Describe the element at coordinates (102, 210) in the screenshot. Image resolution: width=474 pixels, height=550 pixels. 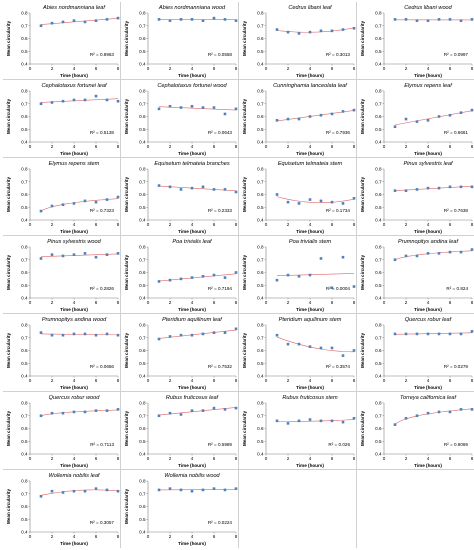
I see `r-squared-label: R² = 0.7323` at that location.